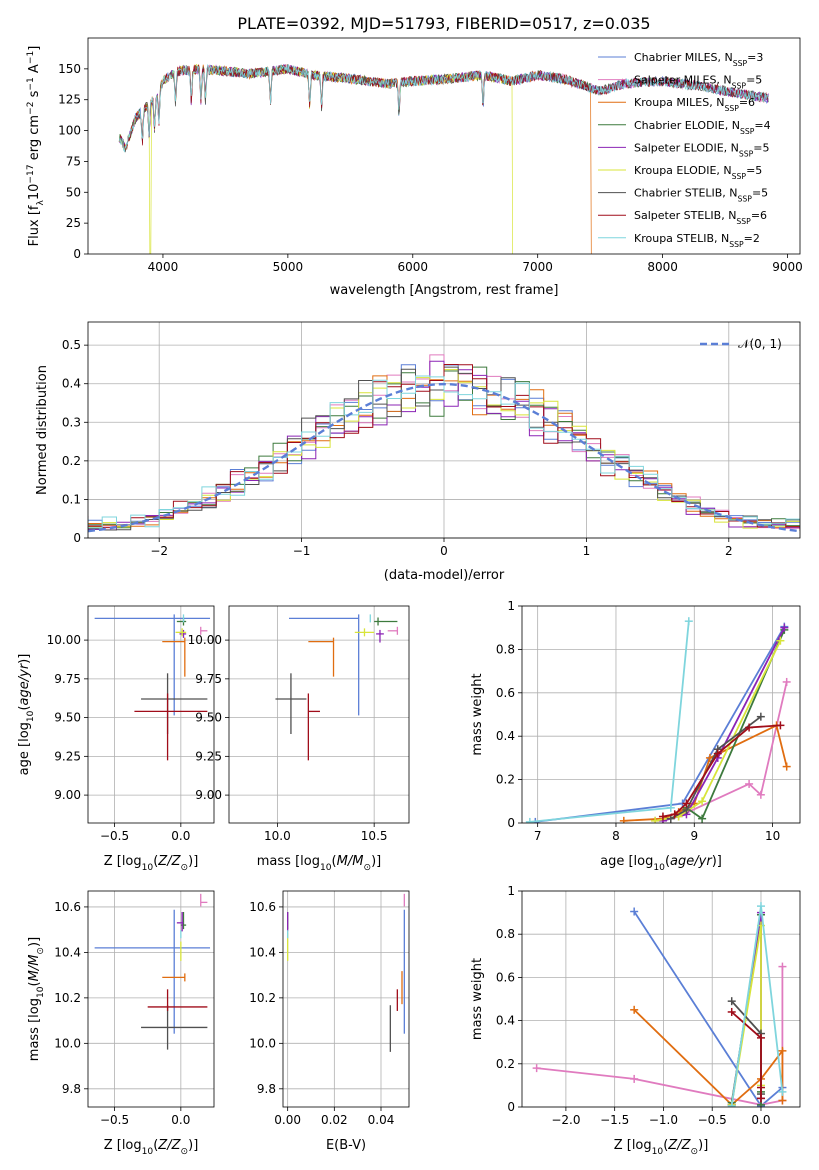  Describe the element at coordinates (762, 125) in the screenshot. I see `legend-label-part: =4` at that location.